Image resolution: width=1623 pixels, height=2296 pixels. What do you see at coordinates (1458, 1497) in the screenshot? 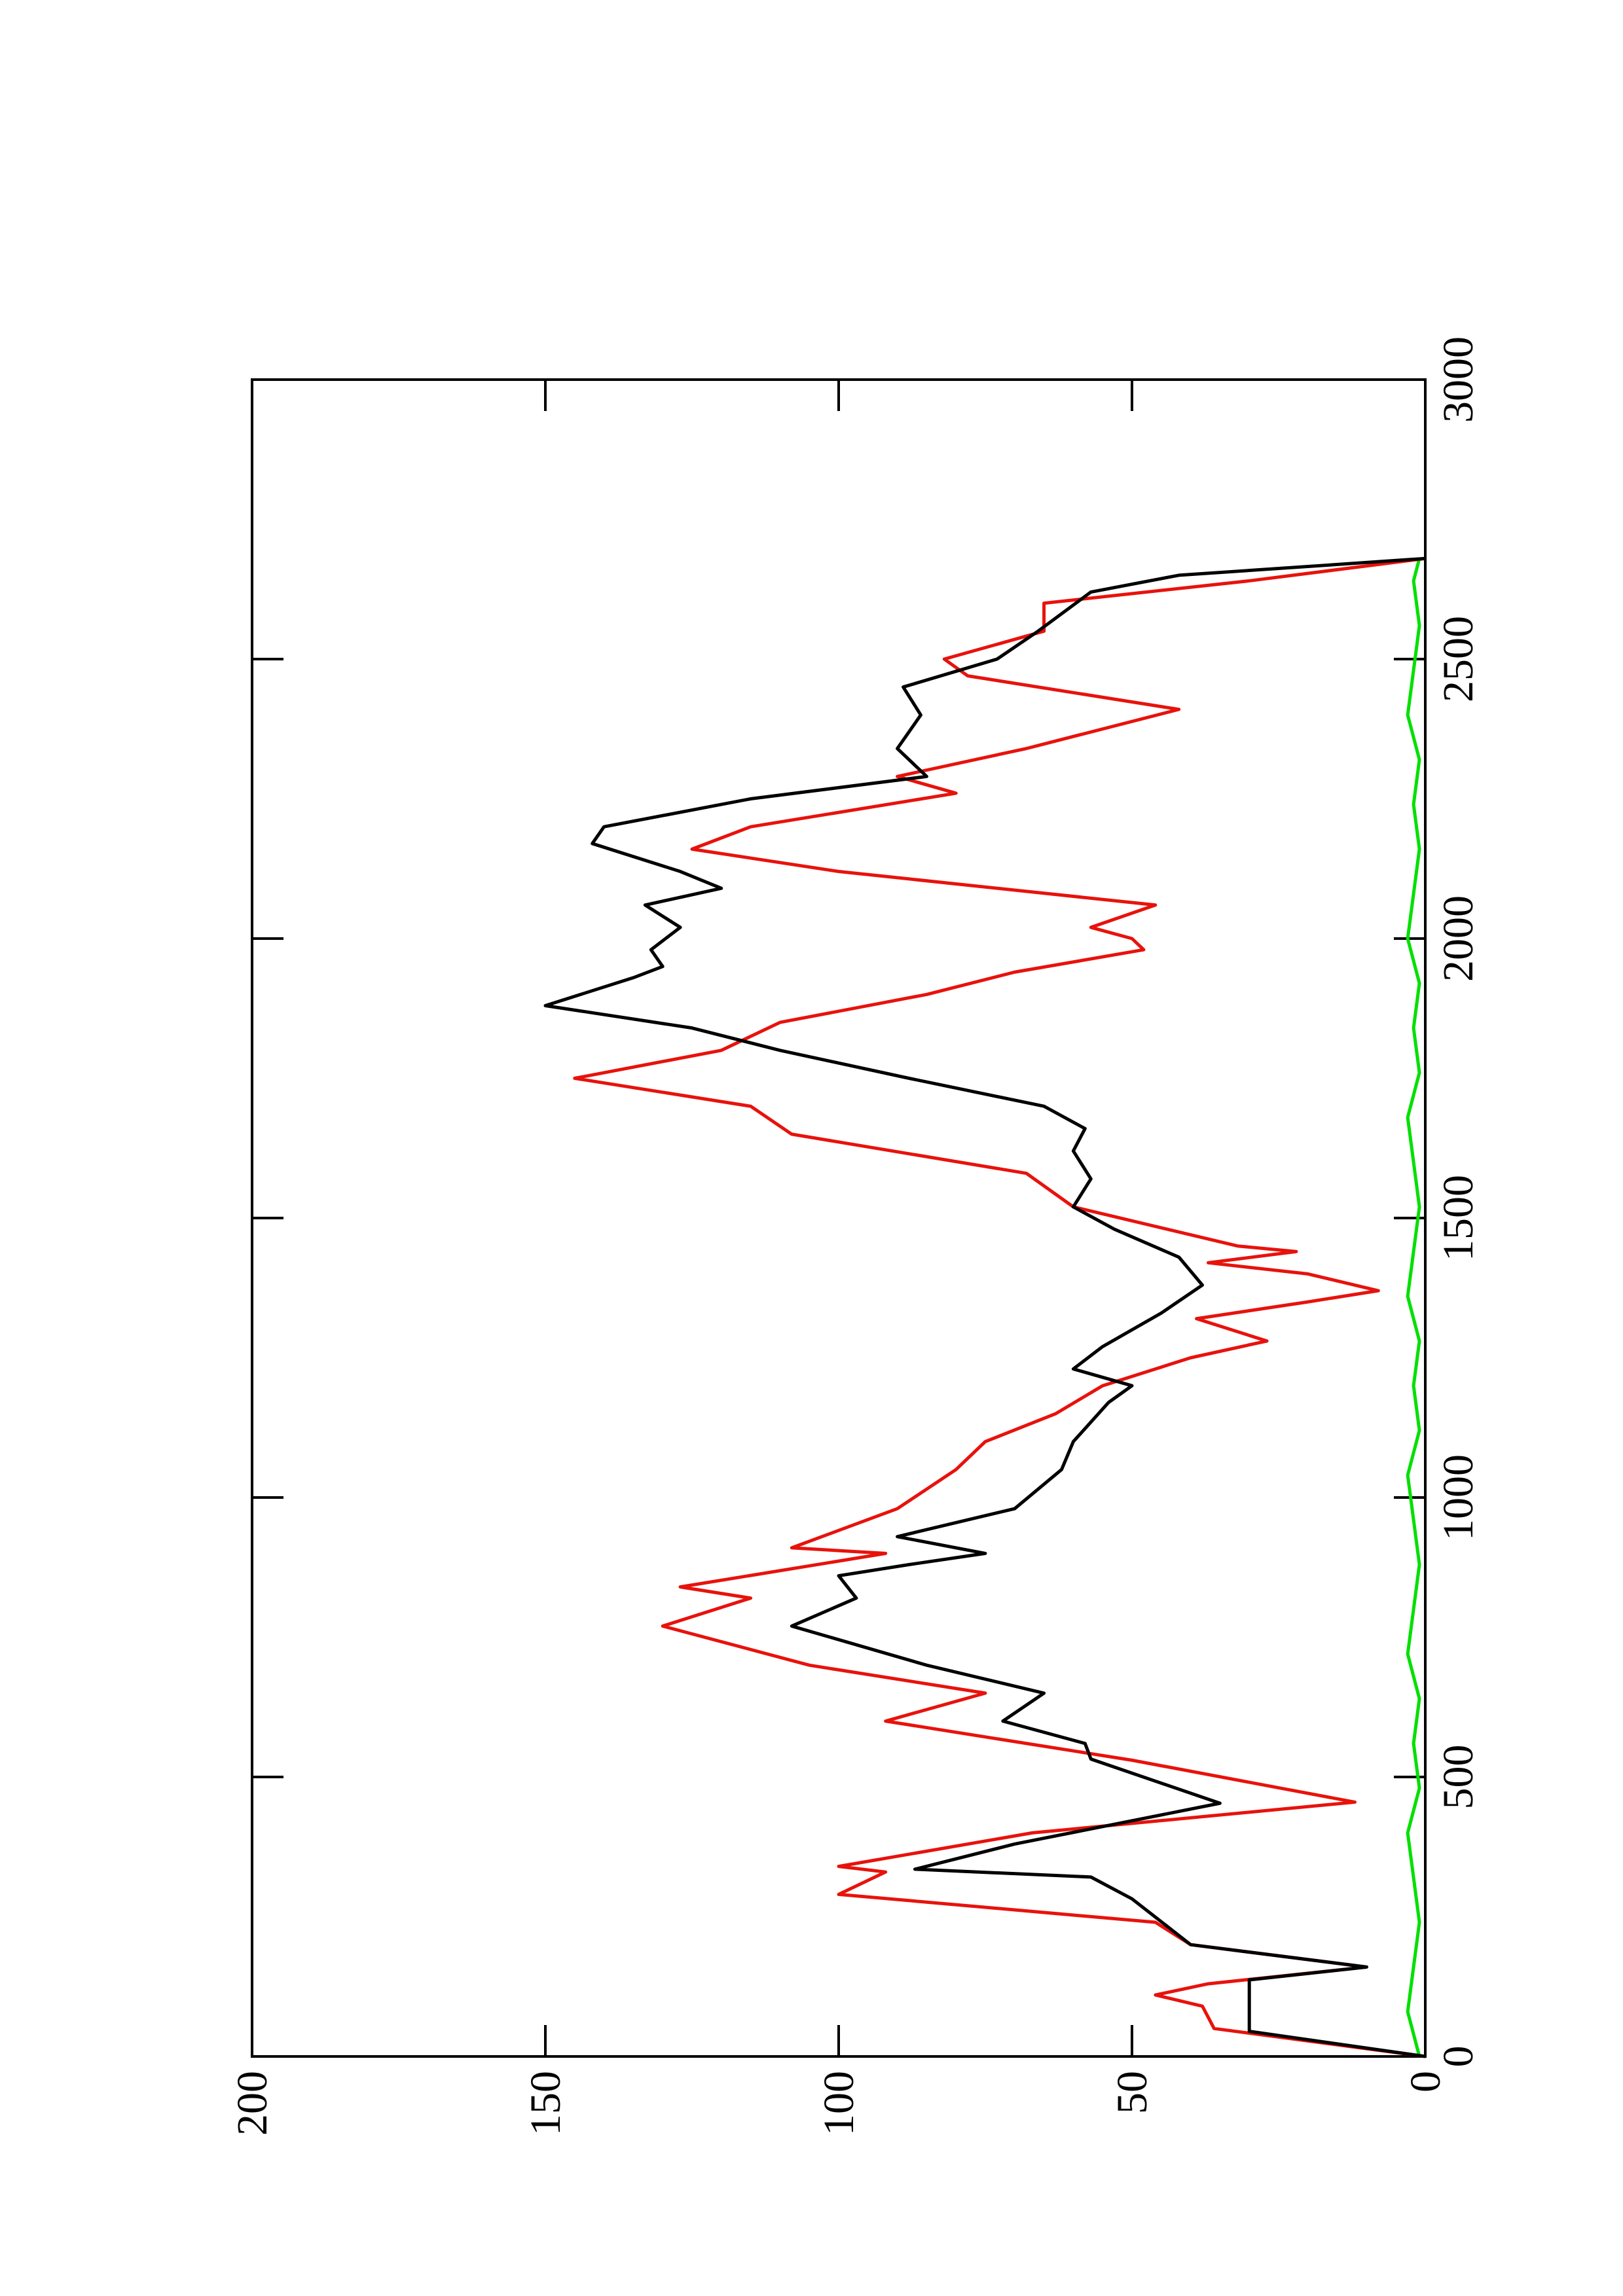
I see `x-tick-label: 1000` at bounding box center [1458, 1497].